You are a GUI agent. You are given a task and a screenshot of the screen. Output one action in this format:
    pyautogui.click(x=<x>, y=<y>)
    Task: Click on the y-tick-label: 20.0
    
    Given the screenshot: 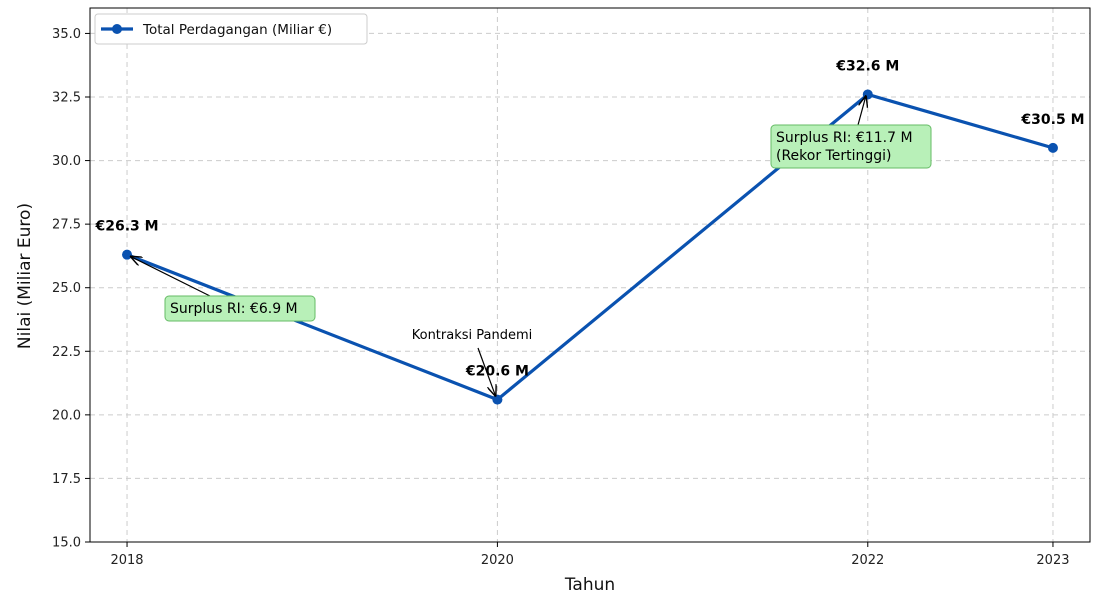 What is the action you would take?
    pyautogui.click(x=66, y=415)
    